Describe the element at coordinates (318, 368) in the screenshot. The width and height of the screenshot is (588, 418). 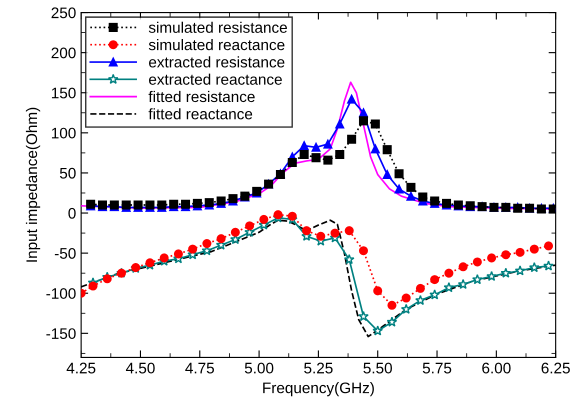
I see `x-tick-label: 5.25` at that location.